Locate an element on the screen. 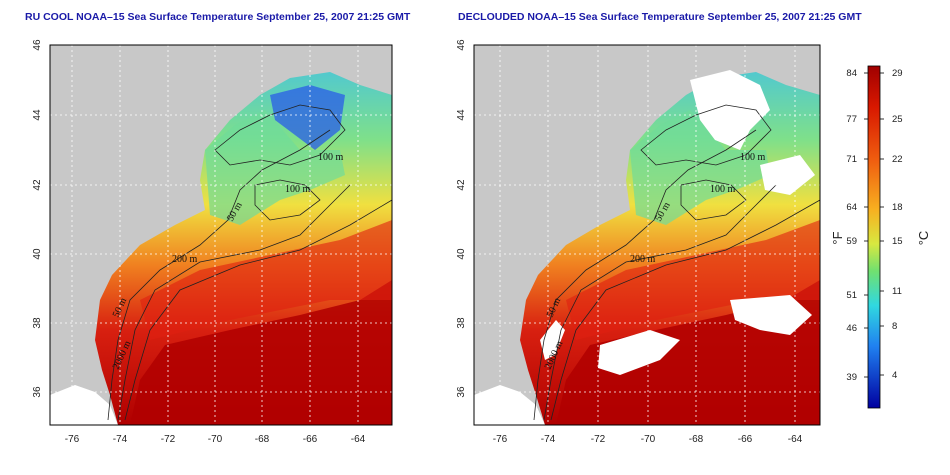 Image resolution: width=950 pixels, height=475 pixels. left-lon-tick: -72 is located at coordinates (168, 439).